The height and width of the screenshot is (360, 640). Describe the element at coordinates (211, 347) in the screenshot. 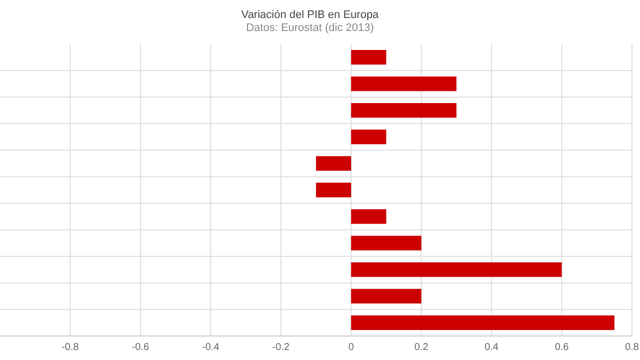

I see `x-tick-label: -0.4` at that location.